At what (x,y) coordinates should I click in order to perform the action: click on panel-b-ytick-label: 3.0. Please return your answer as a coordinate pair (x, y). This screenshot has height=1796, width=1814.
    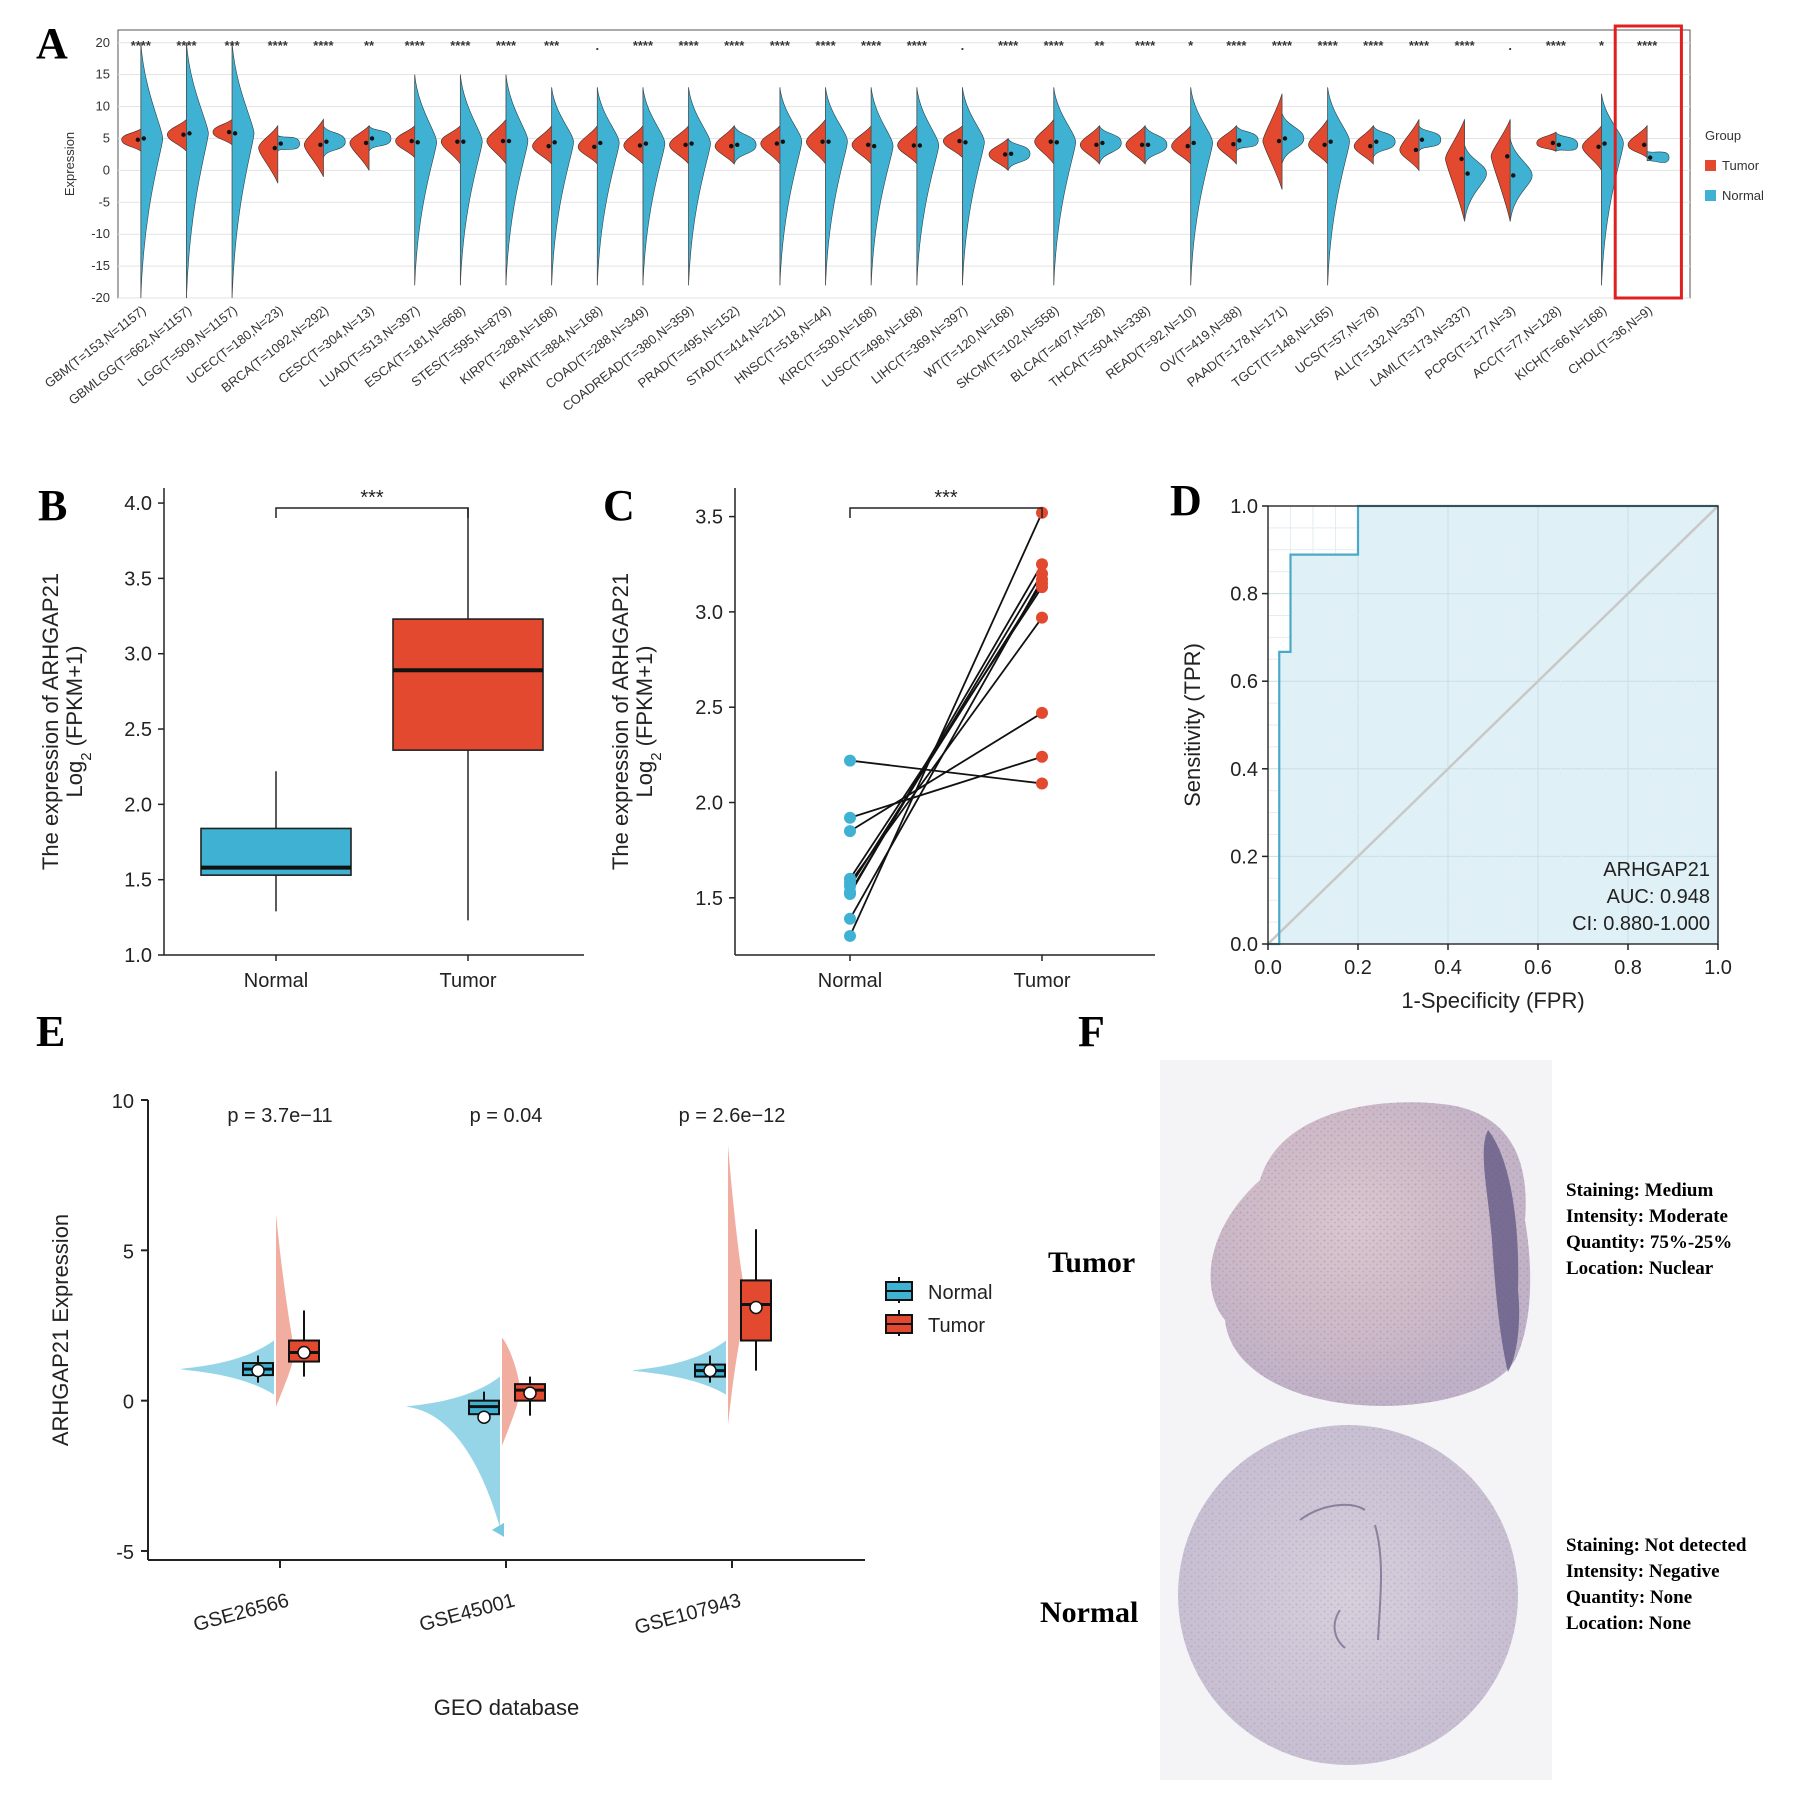
    Looking at the image, I should click on (138, 655).